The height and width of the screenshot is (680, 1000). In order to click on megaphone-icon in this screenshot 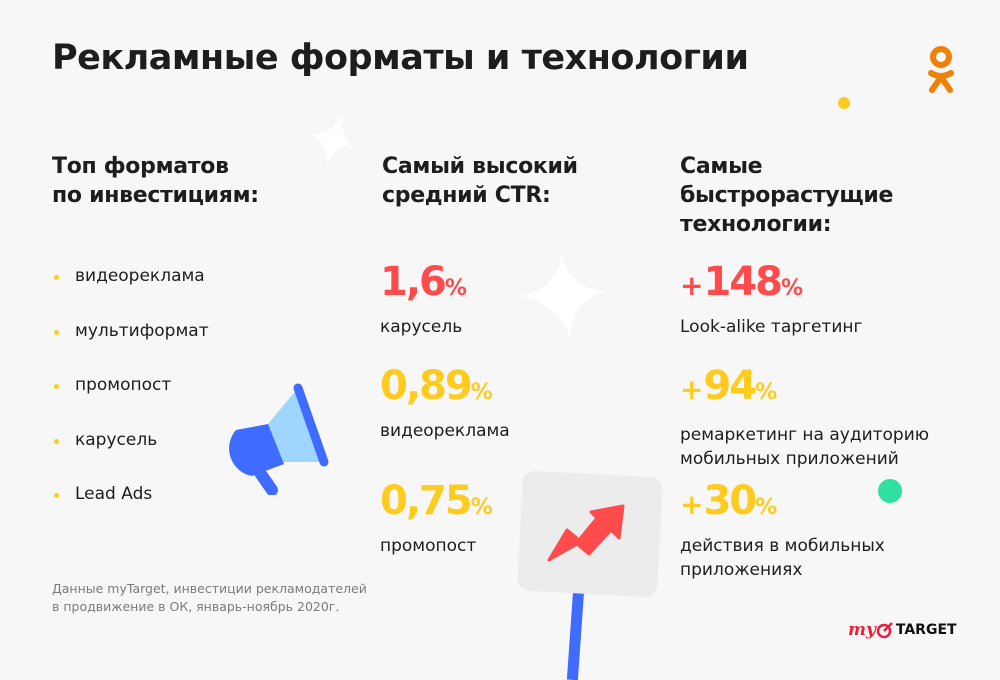, I will do `click(279, 439)`.